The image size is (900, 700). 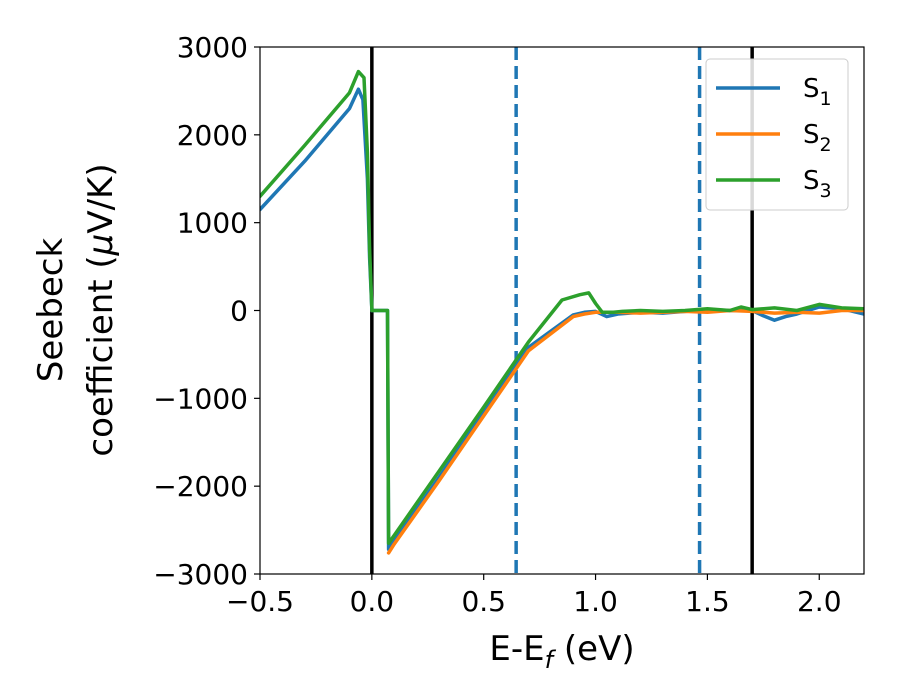 What do you see at coordinates (817, 184) in the screenshot?
I see `legend-label-3: S3` at bounding box center [817, 184].